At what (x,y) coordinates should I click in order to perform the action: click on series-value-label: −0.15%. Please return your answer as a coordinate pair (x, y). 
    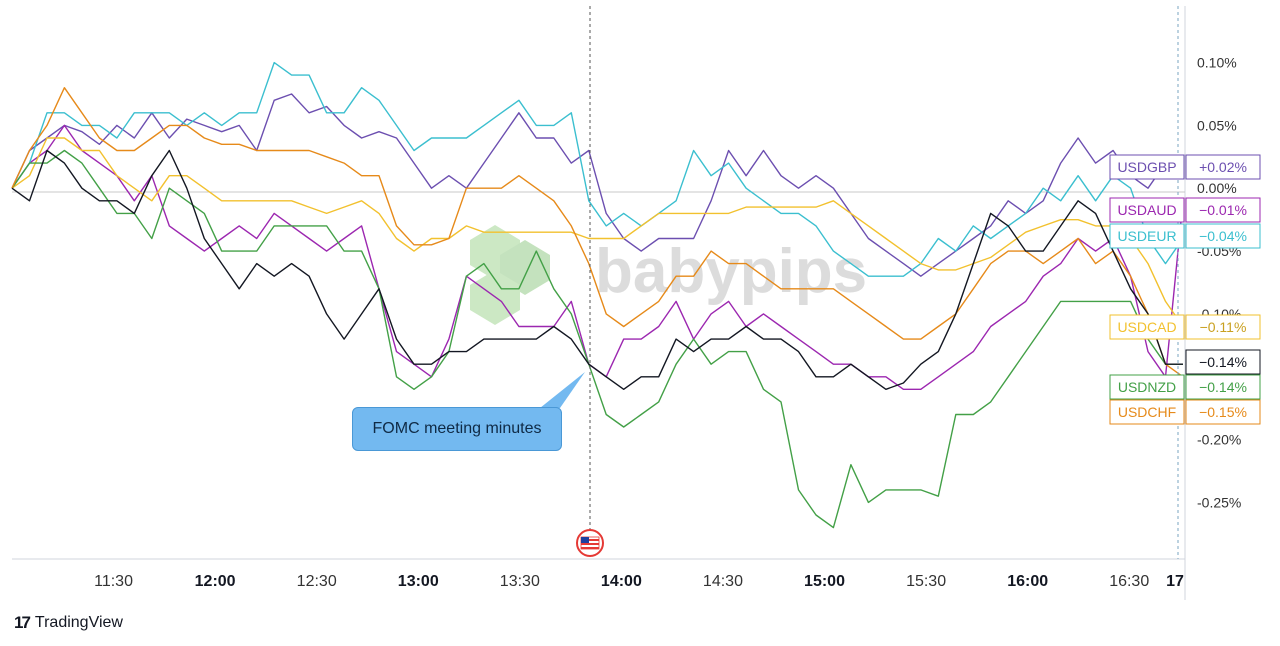
    Looking at the image, I should click on (1223, 412).